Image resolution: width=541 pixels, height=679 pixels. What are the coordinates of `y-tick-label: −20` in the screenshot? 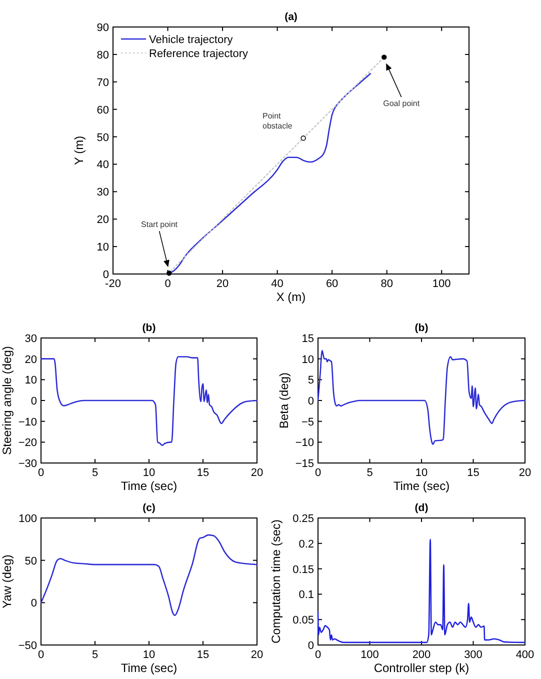 It's located at (27, 443).